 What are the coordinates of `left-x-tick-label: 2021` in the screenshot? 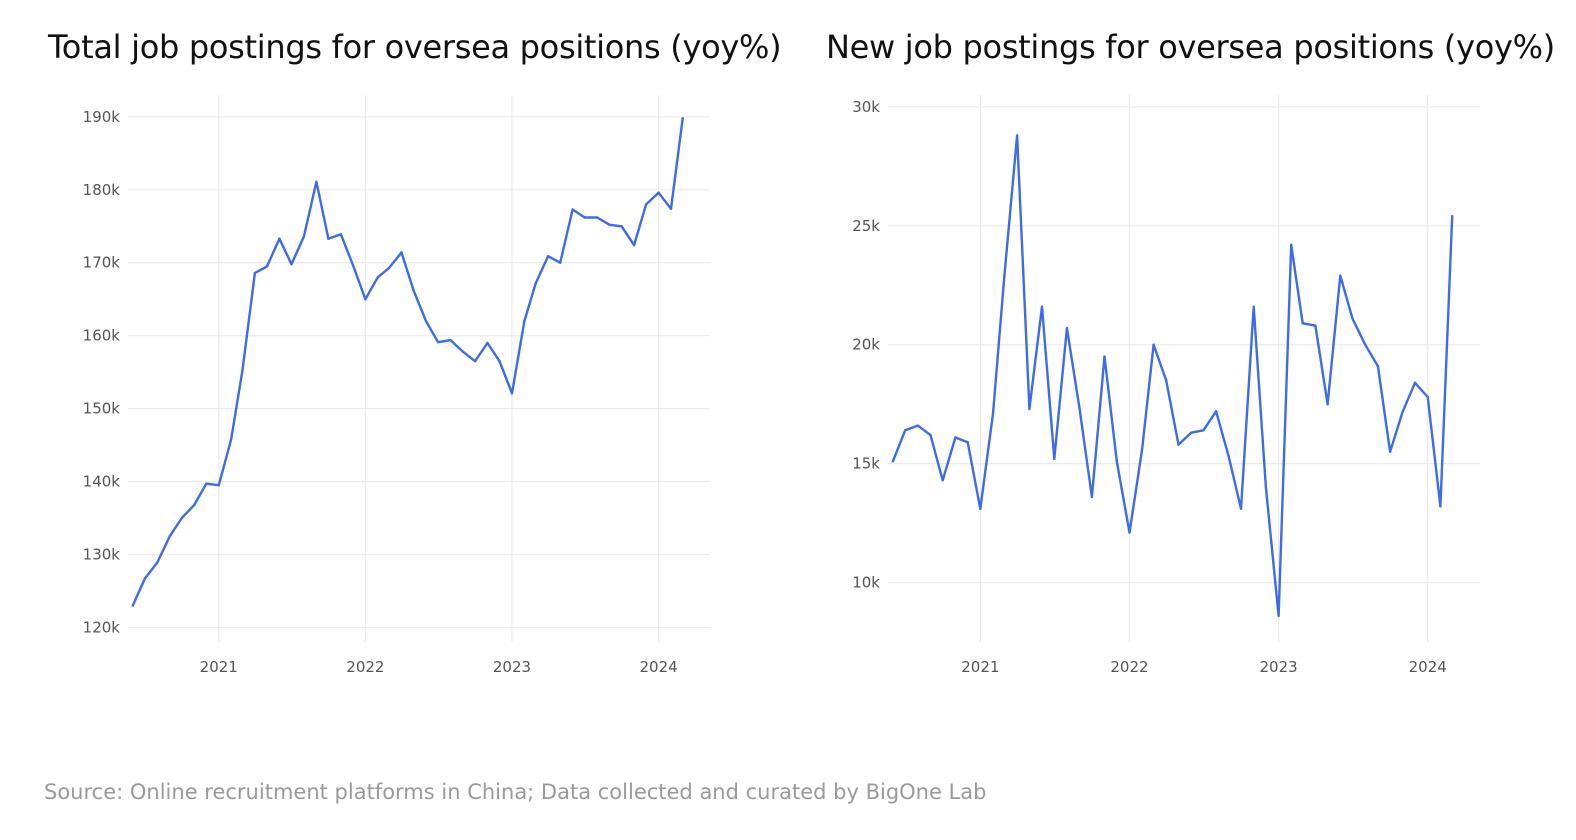 It's located at (219, 667).